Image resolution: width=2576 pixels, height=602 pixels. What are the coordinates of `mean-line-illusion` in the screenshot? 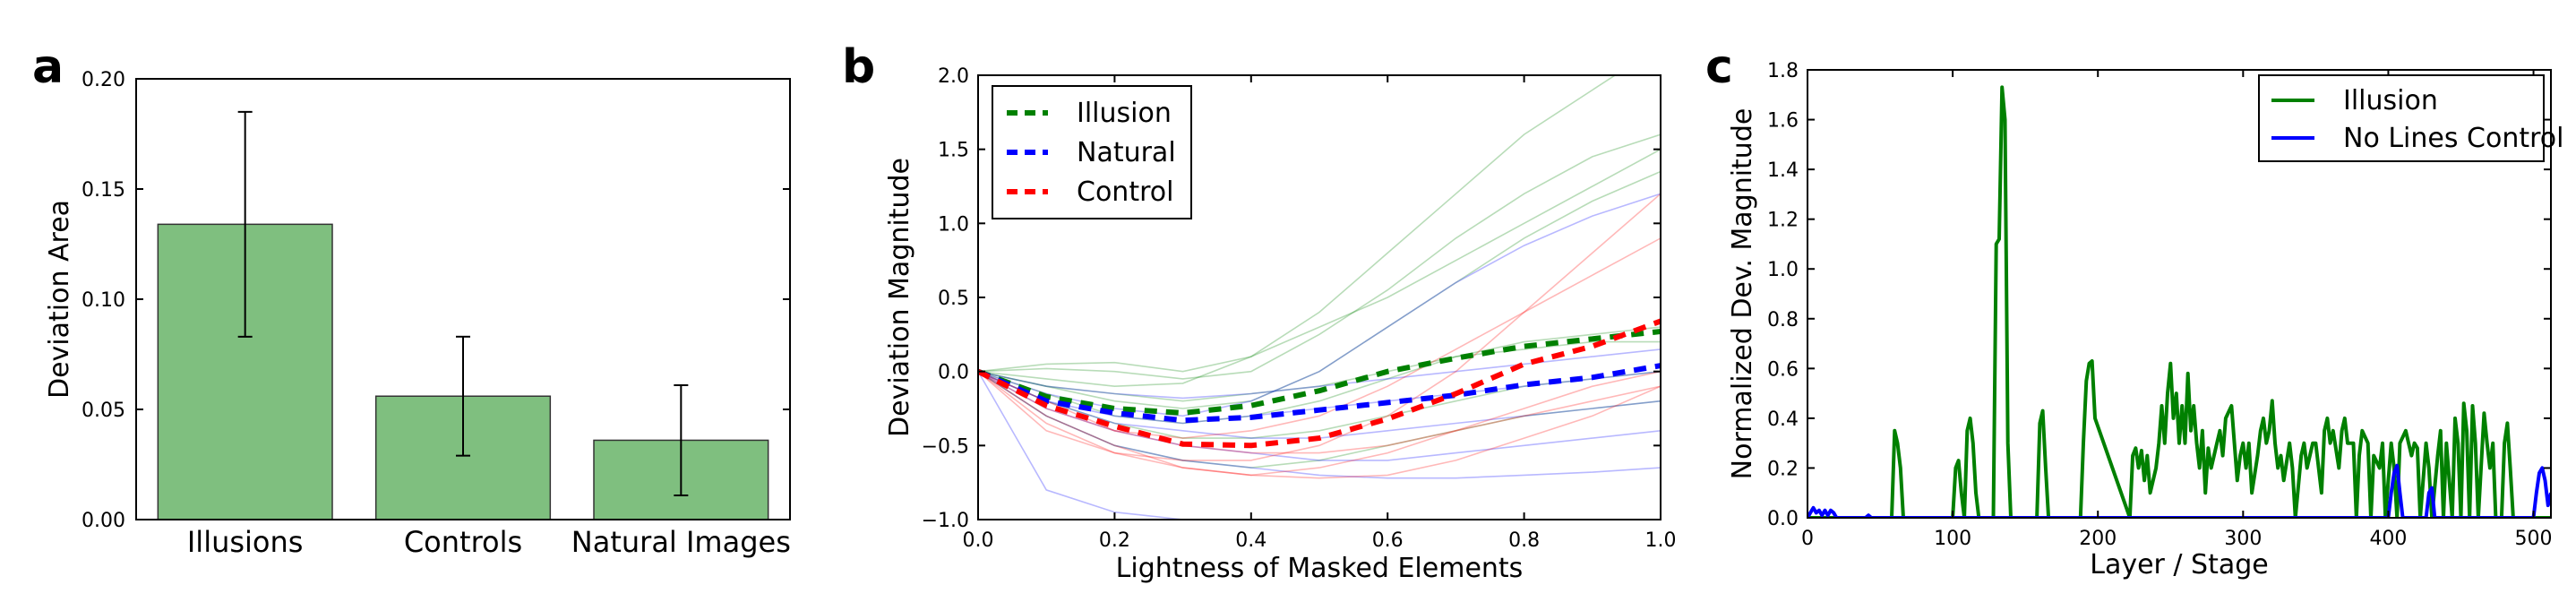 It's located at (1319, 373).